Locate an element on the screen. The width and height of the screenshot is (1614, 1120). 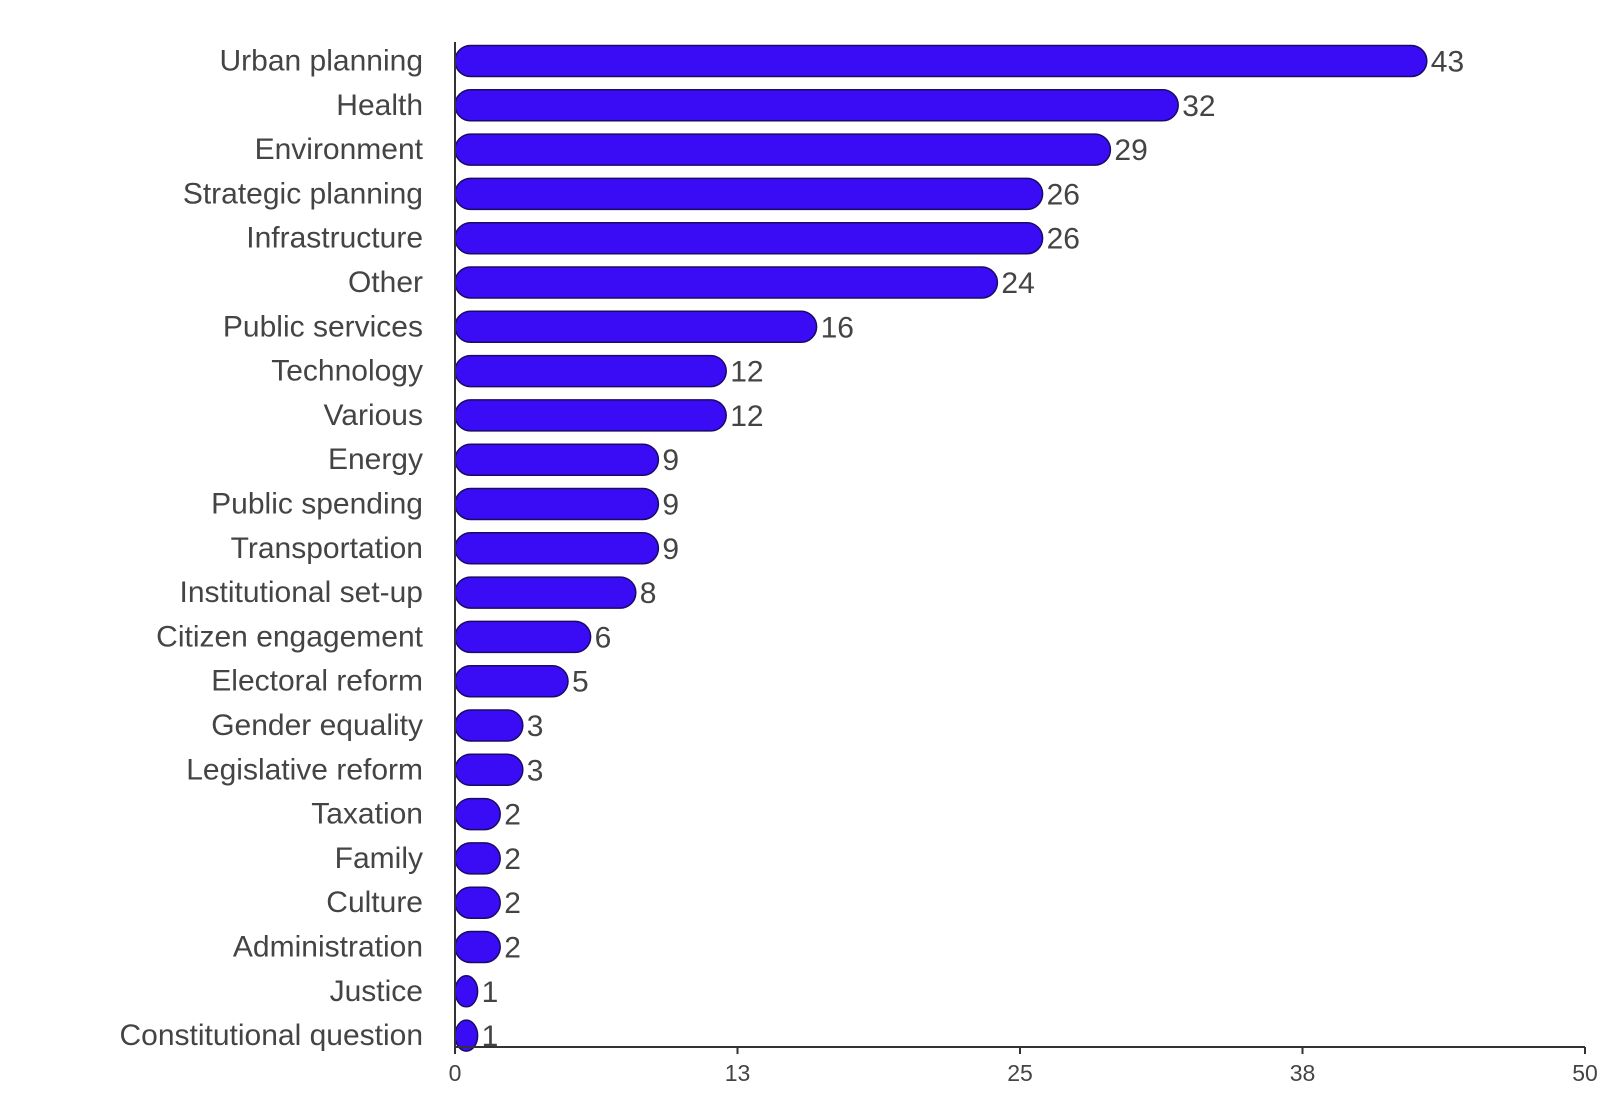
category-label: Energy is located at coordinates (375, 459).